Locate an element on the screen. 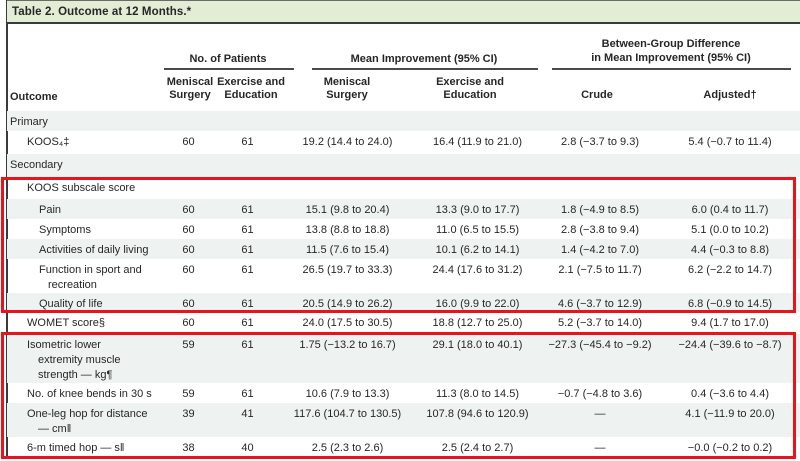  group-header-mean-improvement: Mean Improvement (95% CI) is located at coordinates (424, 59).